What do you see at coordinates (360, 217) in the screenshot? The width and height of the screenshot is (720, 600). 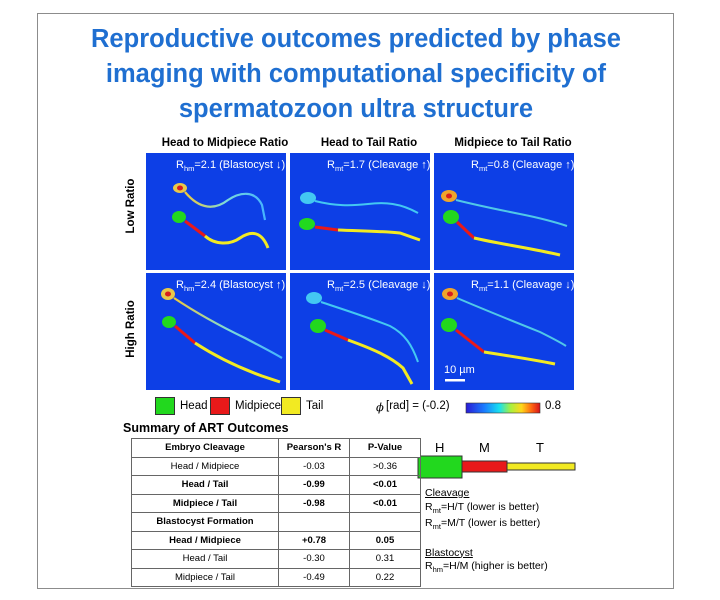 I see `panel-2-cells` at bounding box center [360, 217].